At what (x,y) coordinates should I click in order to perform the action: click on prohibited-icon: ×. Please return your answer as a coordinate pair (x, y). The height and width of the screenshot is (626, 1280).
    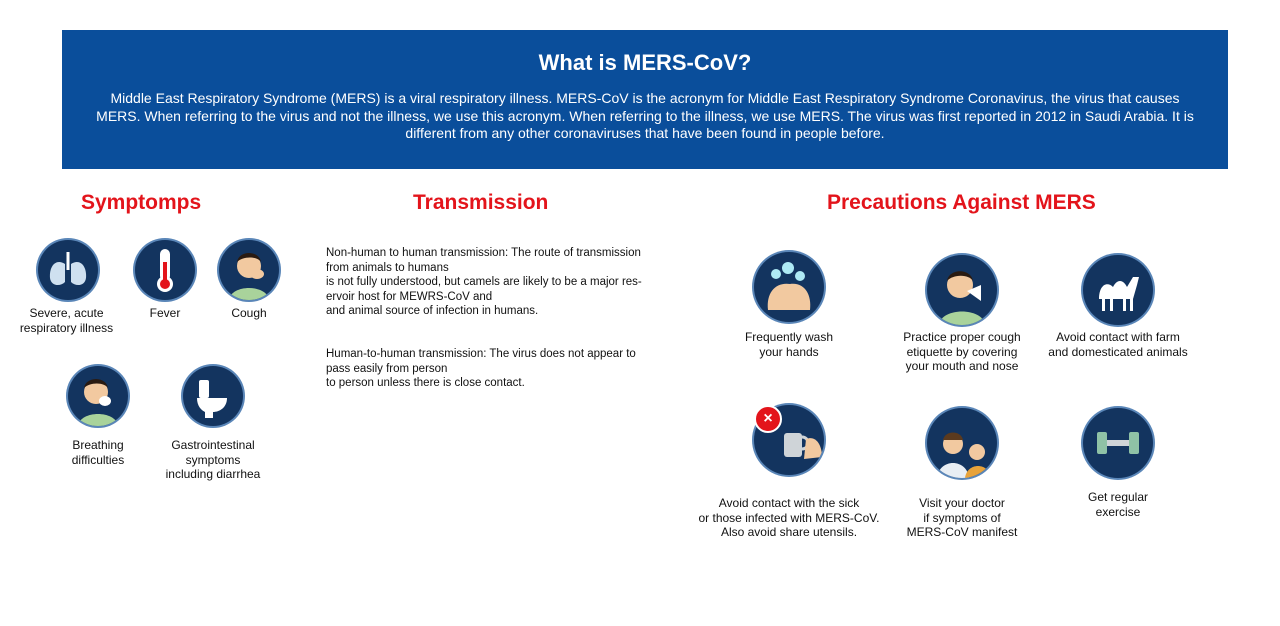
    Looking at the image, I should click on (768, 419).